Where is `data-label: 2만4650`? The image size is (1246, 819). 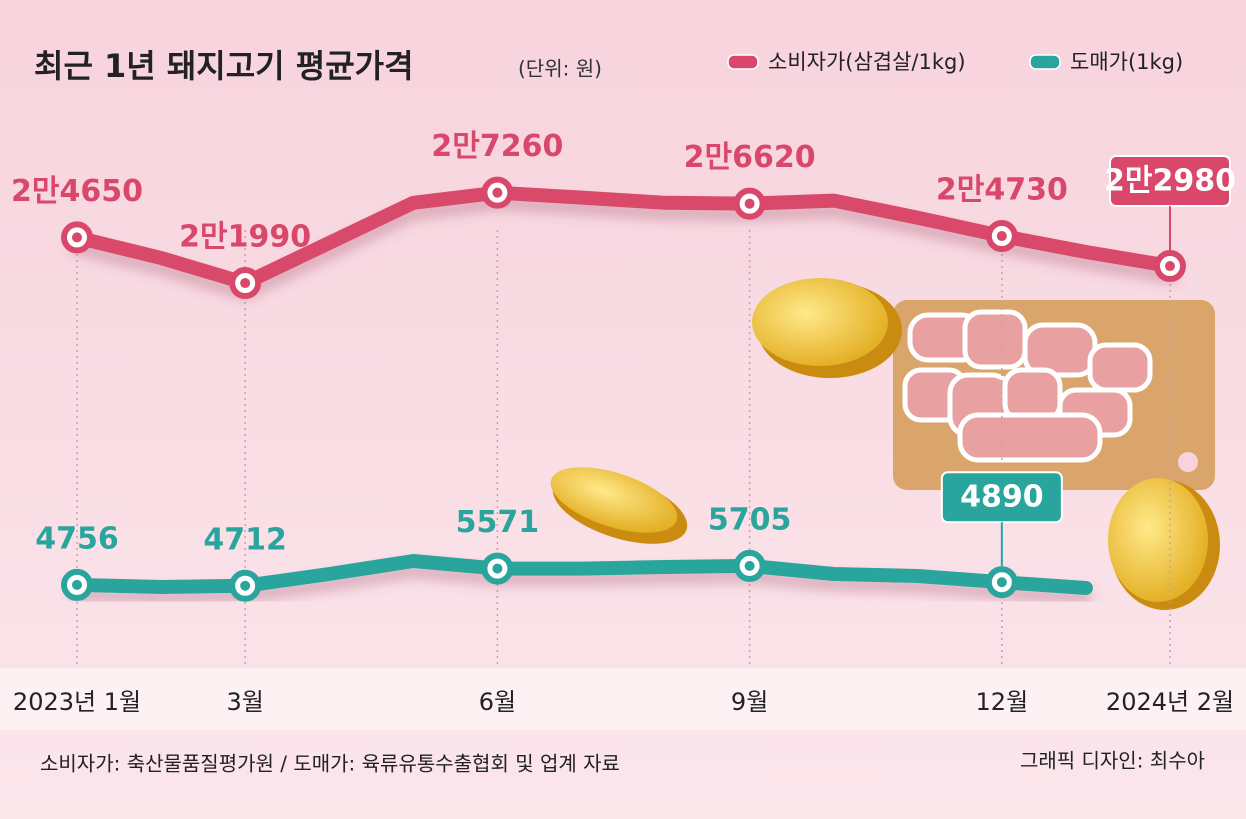
data-label: 2만4650 is located at coordinates (77, 191).